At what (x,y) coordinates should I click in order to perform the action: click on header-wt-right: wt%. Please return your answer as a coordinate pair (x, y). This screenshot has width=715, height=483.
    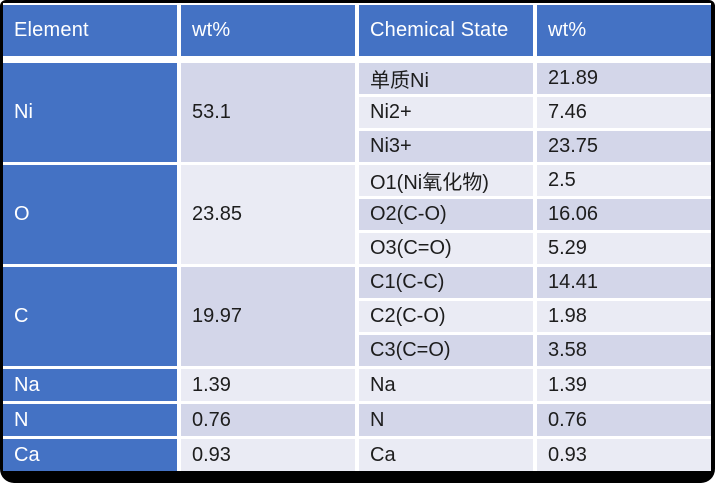
    Looking at the image, I should click on (624, 30).